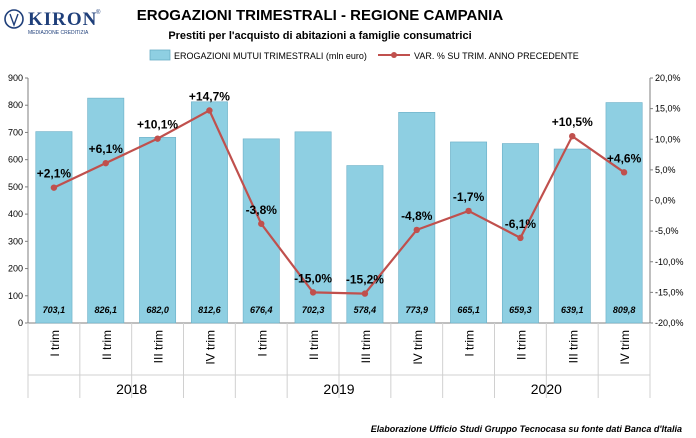  I want to click on left-tick-label: 100, so click(15, 296).